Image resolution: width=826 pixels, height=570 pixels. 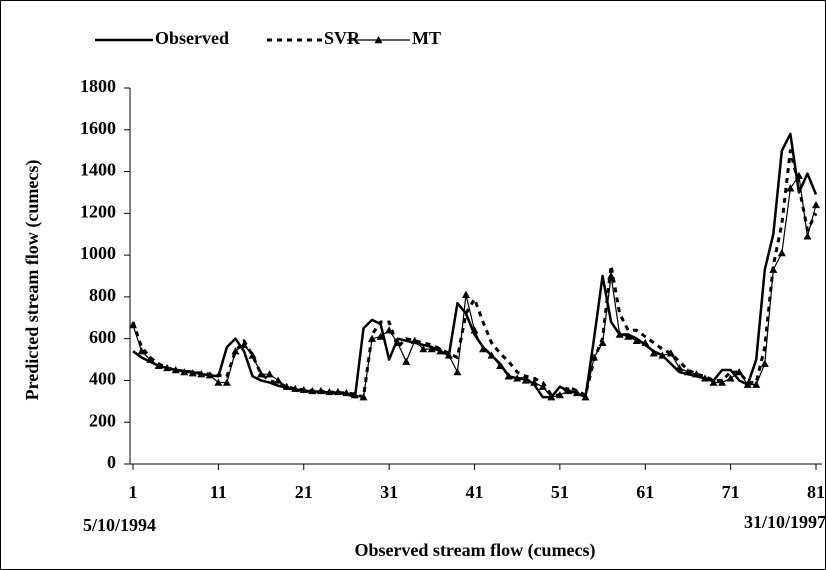 What do you see at coordinates (102, 420) in the screenshot?
I see `y-tick-label: 200` at bounding box center [102, 420].